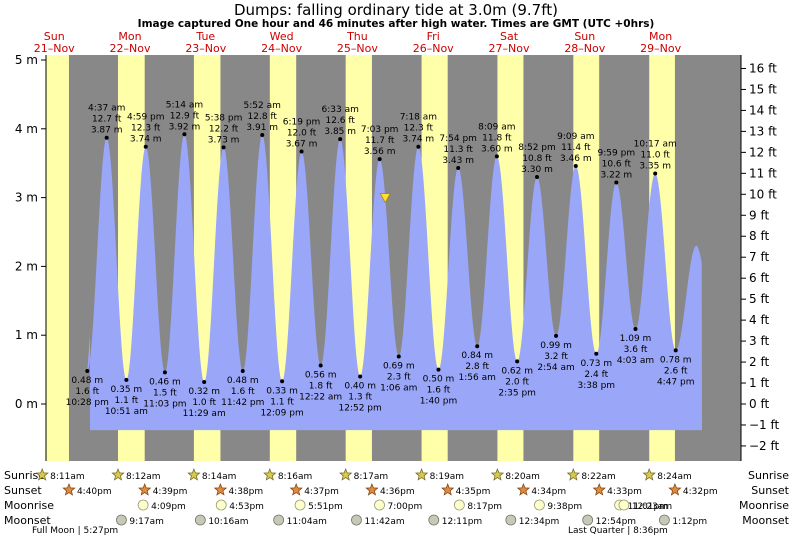 The width and height of the screenshot is (793, 538). What do you see at coordinates (617, 153) in the screenshot?
I see `tide-time: 9:59 pm` at bounding box center [617, 153].